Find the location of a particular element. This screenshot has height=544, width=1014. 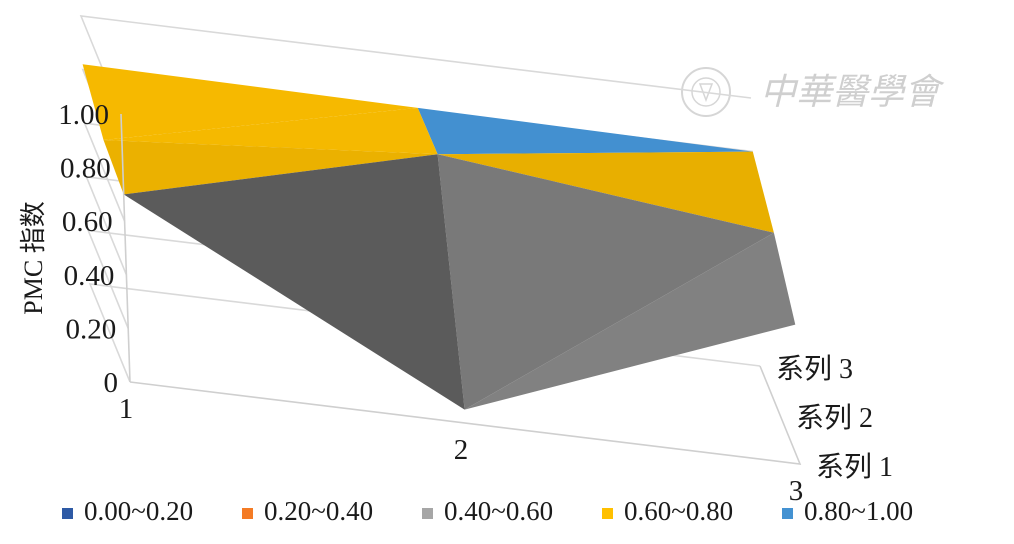

x-tick-label: 3 is located at coordinates (796, 491).